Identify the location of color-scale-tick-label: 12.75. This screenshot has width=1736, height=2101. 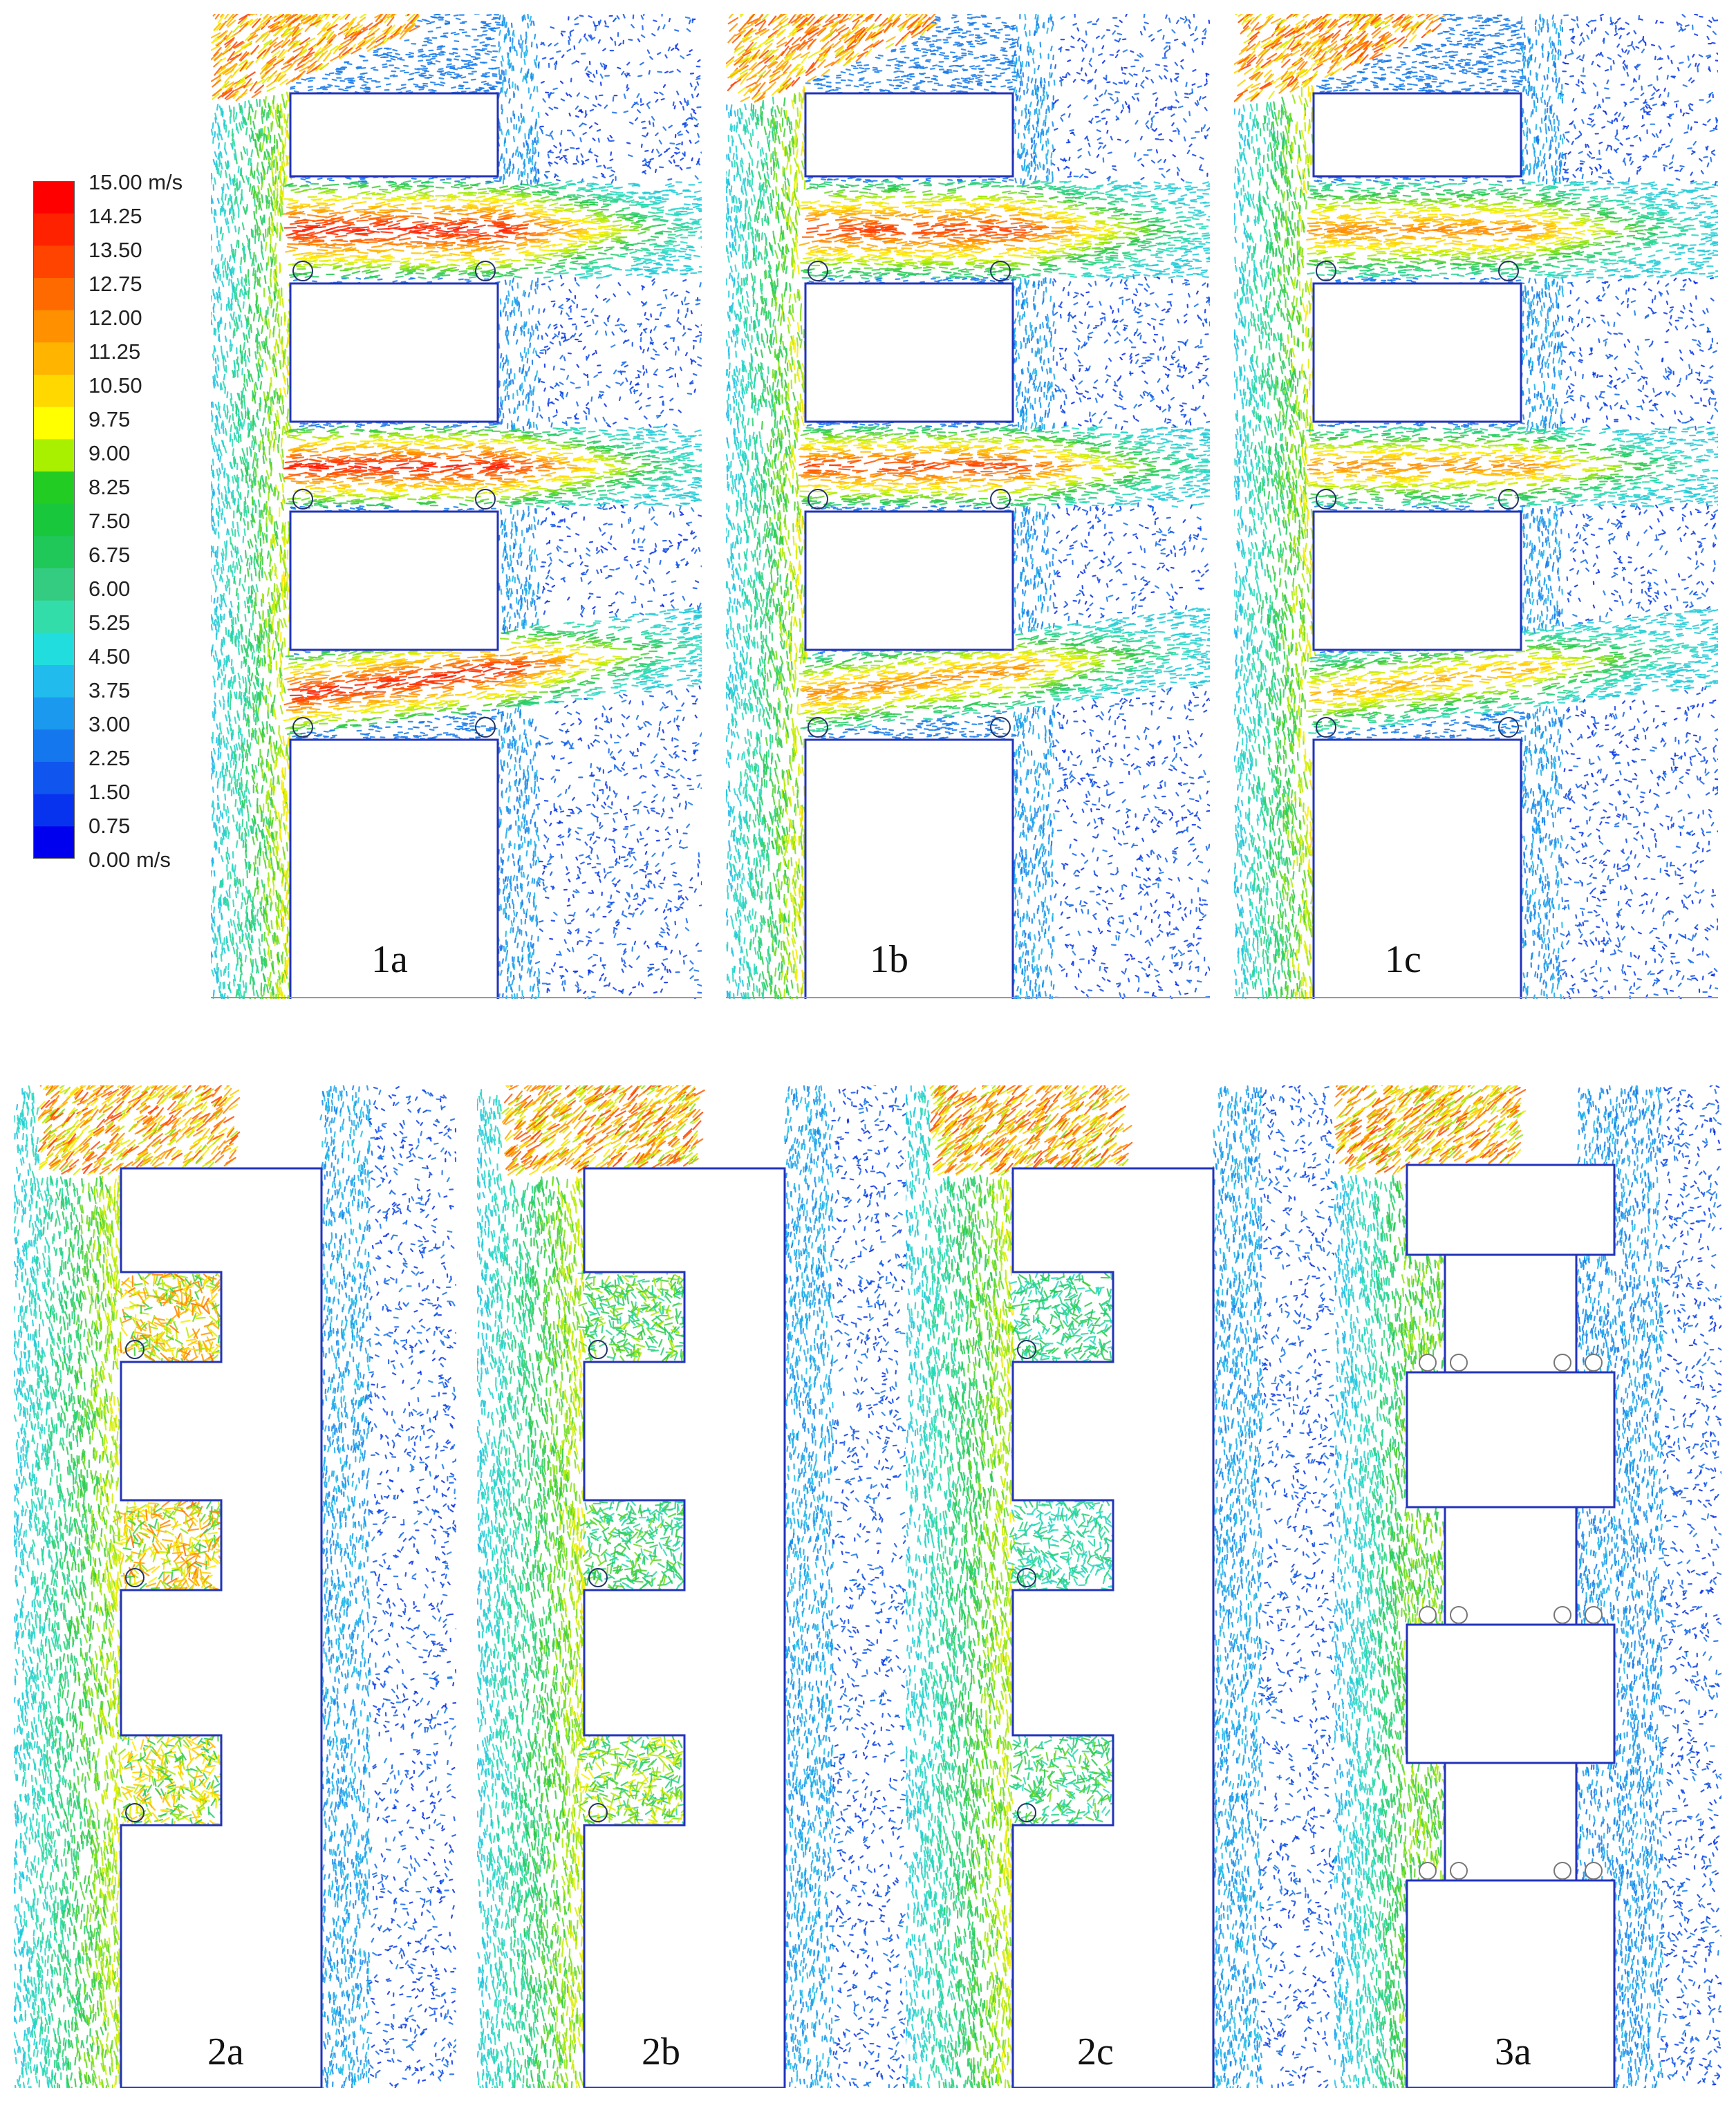
(115, 284).